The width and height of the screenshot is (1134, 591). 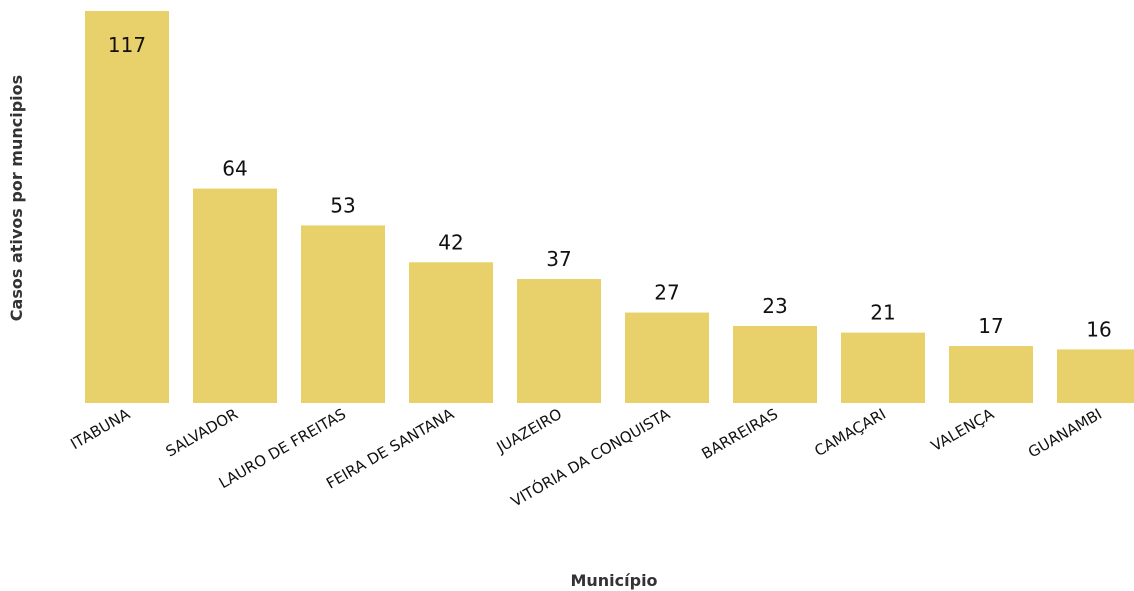 I want to click on data-label-7: 21, so click(x=882, y=313).